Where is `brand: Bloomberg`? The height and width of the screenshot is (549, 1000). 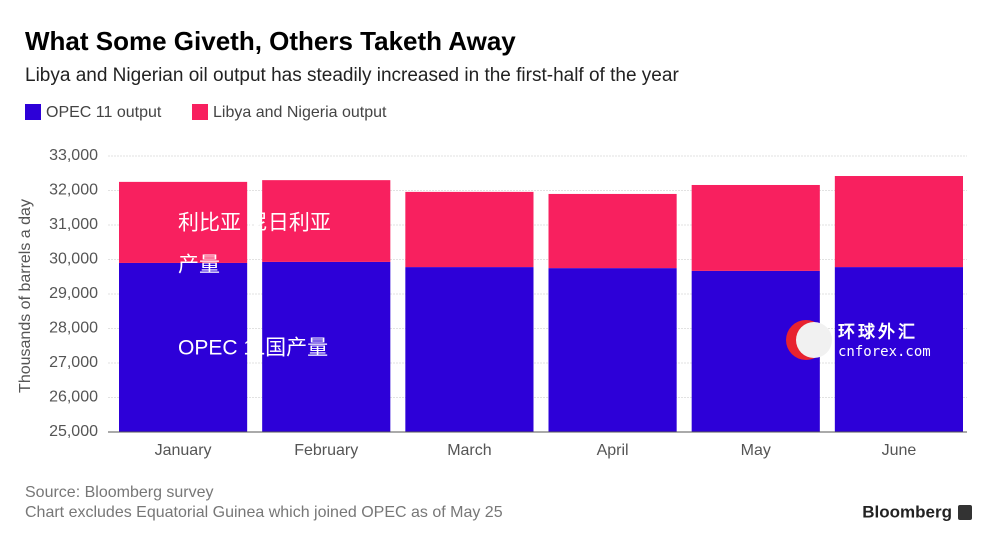
brand: Bloomberg is located at coordinates (907, 511).